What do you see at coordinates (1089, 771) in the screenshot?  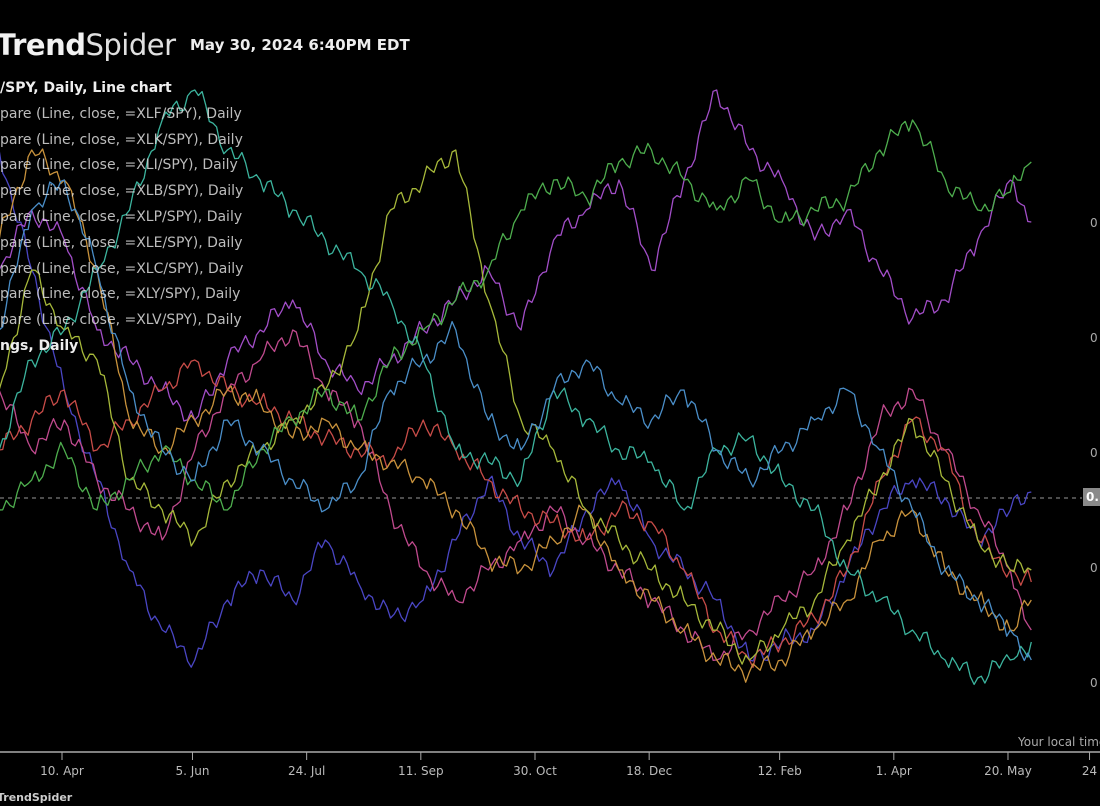 I see `x-tick-label: 24` at bounding box center [1089, 771].